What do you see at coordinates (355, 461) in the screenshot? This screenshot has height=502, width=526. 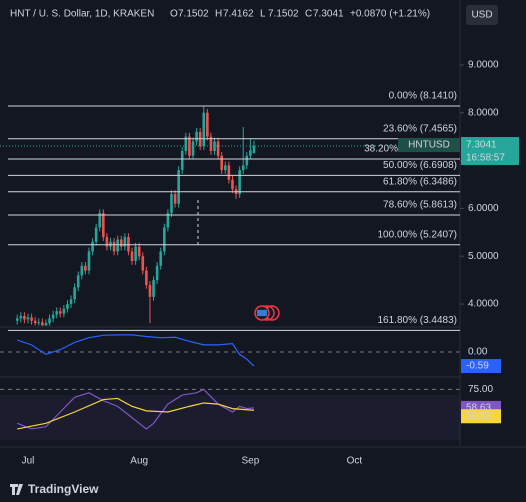 I see `x-tick-label: Oct` at bounding box center [355, 461].